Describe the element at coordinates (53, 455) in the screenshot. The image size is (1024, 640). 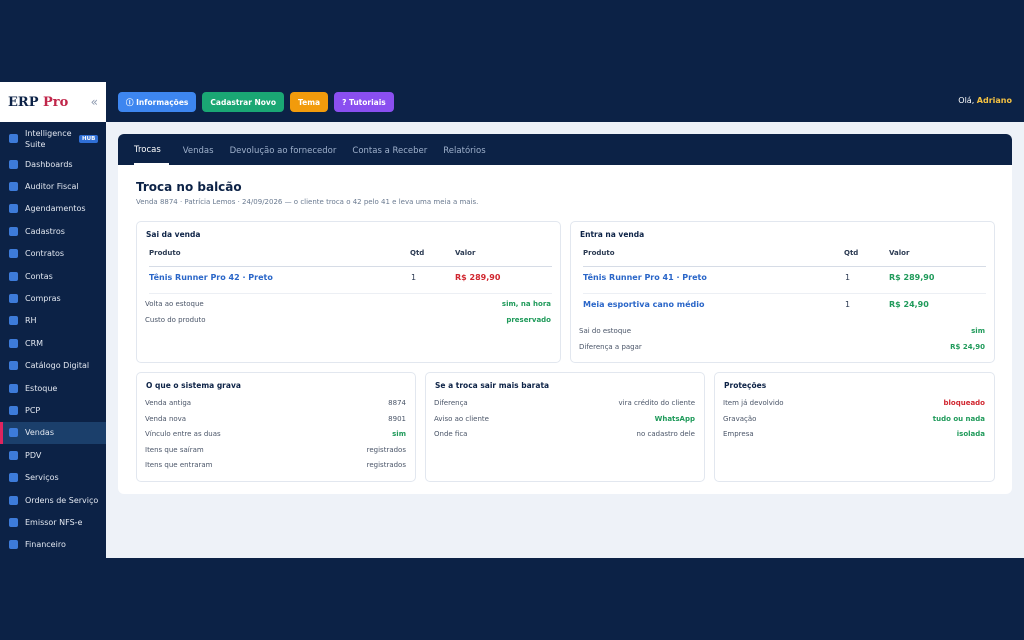
I see `sidebar-item-pdv: PDV` at that location.